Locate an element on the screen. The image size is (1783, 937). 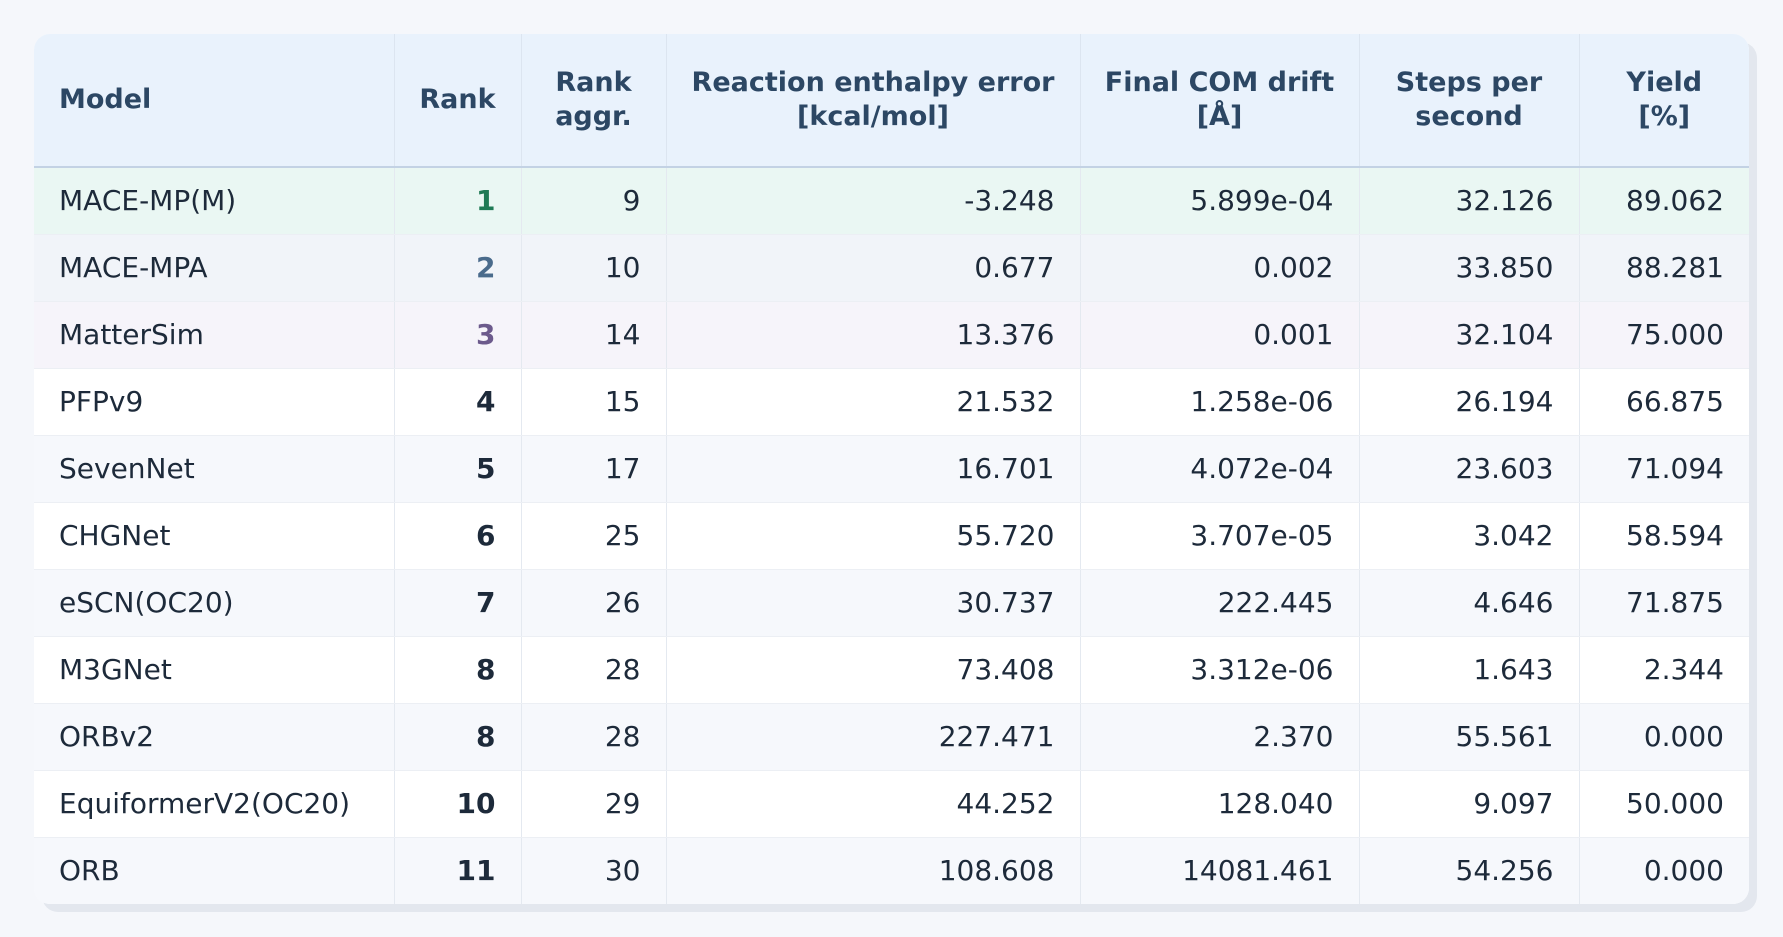
header-label: Steps per is located at coordinates (1469, 82).